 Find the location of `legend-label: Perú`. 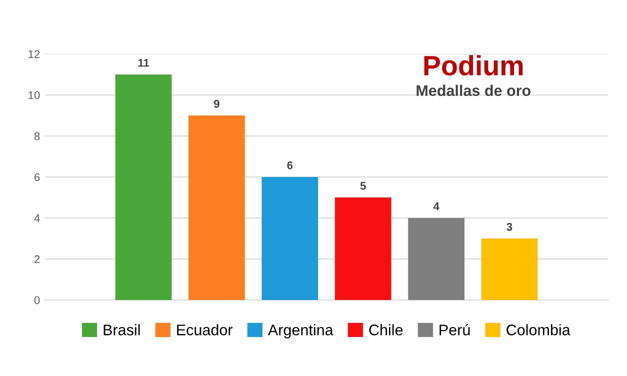

legend-label: Perú is located at coordinates (455, 330).